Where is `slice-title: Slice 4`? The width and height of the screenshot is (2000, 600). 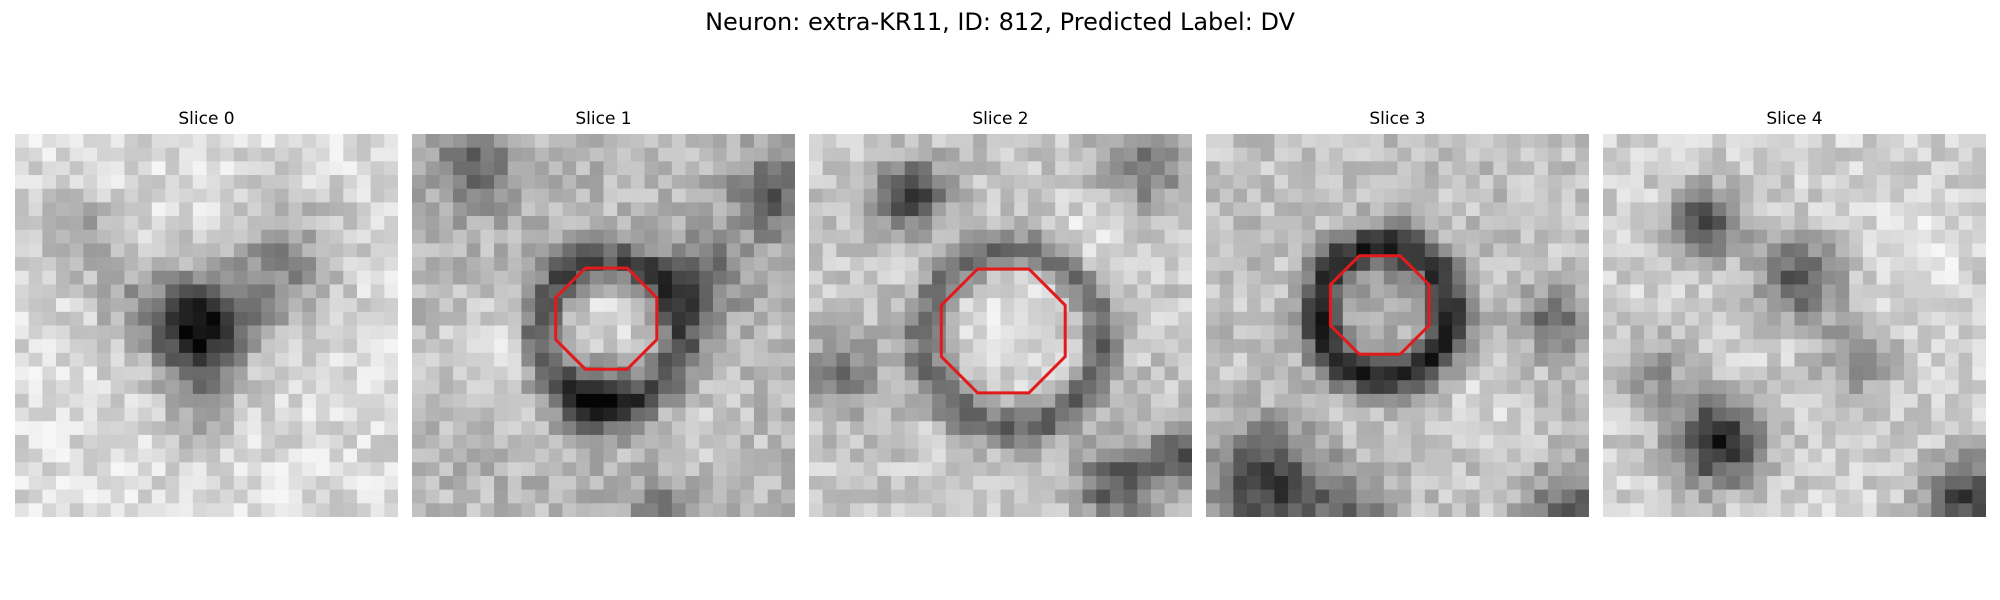
slice-title: Slice 4 is located at coordinates (1794, 119).